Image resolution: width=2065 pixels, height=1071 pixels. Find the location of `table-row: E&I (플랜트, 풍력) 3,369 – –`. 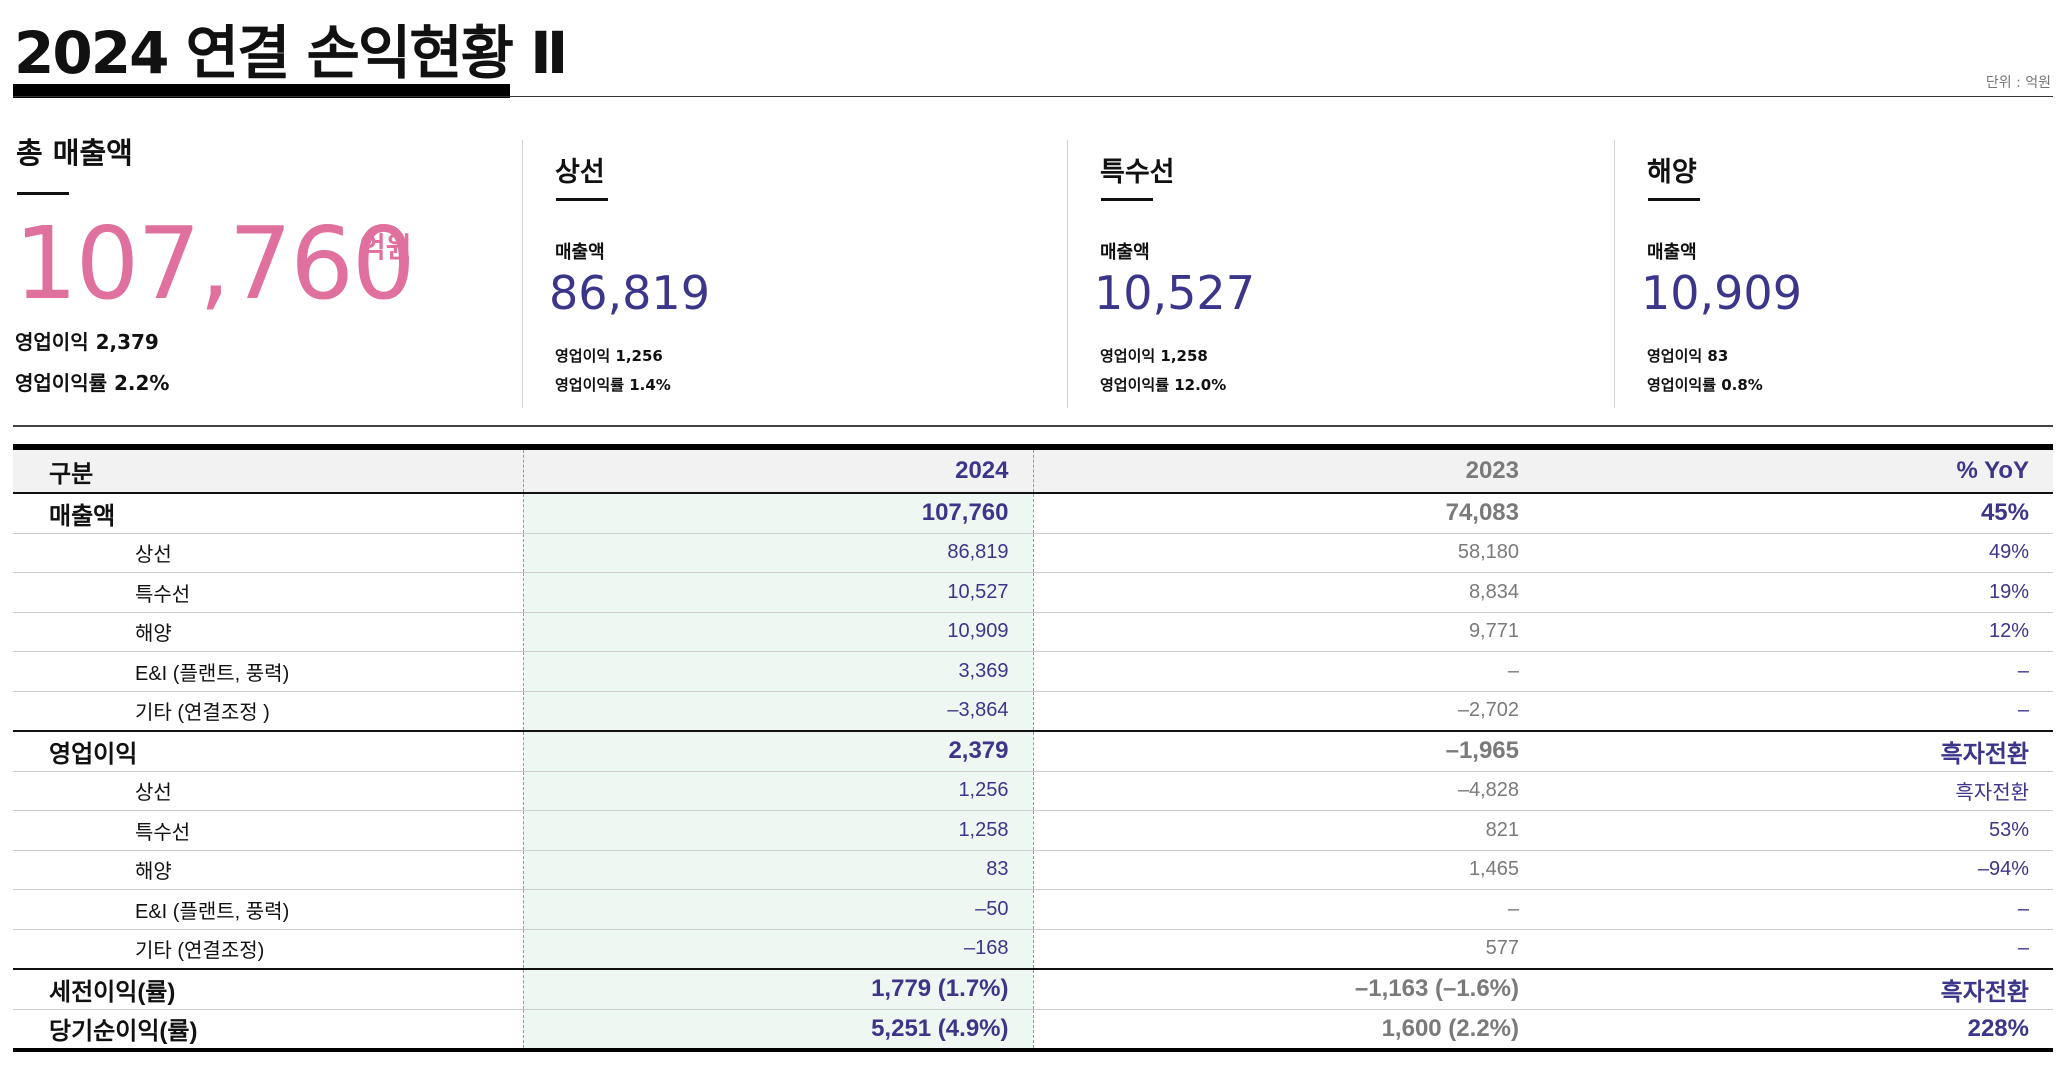

table-row: E&I (플랜트, 풍력) 3,369 – – is located at coordinates (1033, 671).